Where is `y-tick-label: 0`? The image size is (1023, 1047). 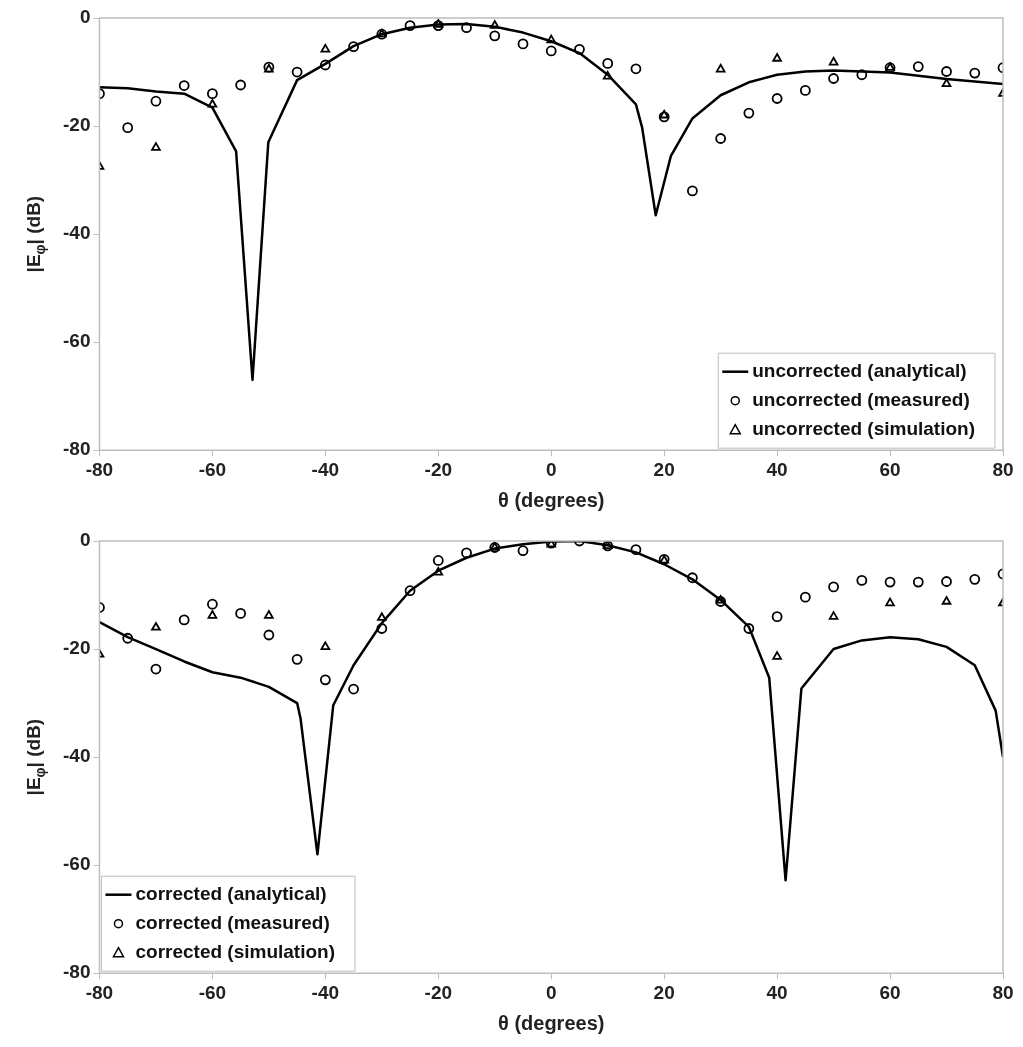
y-tick-label: 0 is located at coordinates (85, 540).